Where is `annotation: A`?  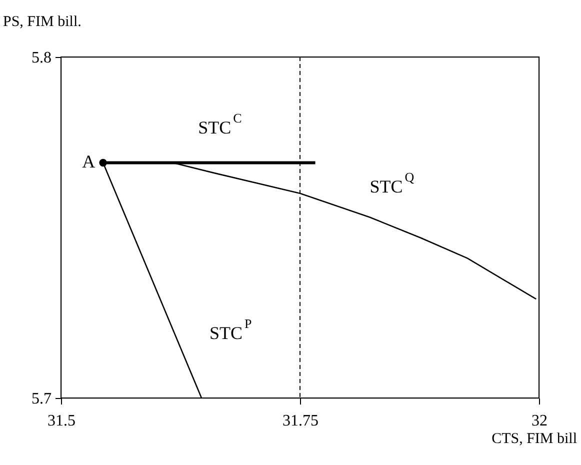
annotation: A is located at coordinates (89, 162).